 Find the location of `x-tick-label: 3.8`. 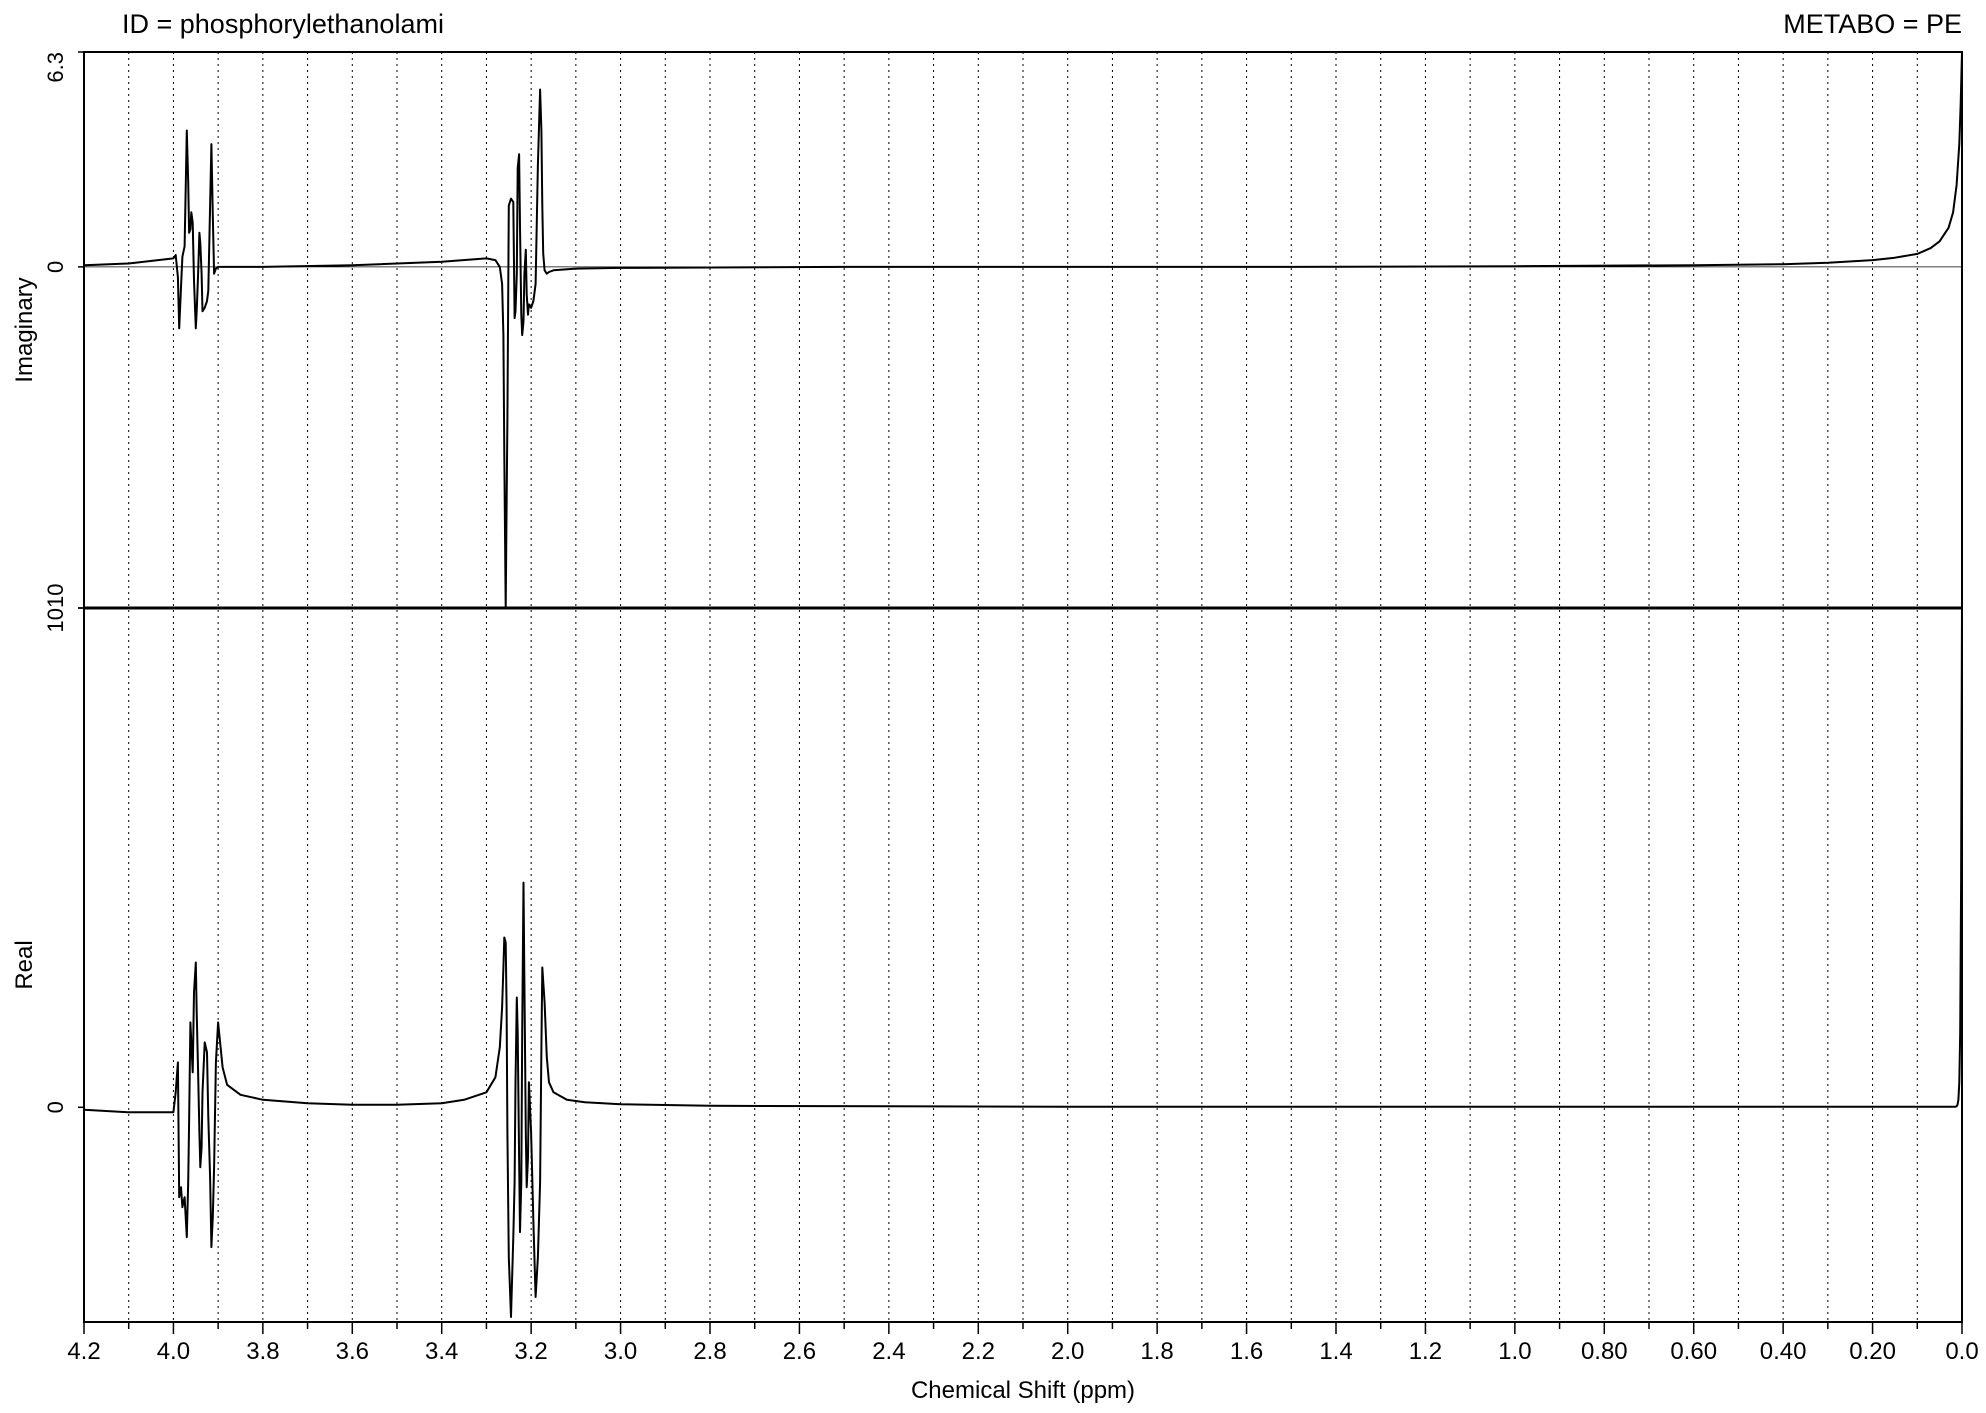

x-tick-label: 3.8 is located at coordinates (262, 1351).